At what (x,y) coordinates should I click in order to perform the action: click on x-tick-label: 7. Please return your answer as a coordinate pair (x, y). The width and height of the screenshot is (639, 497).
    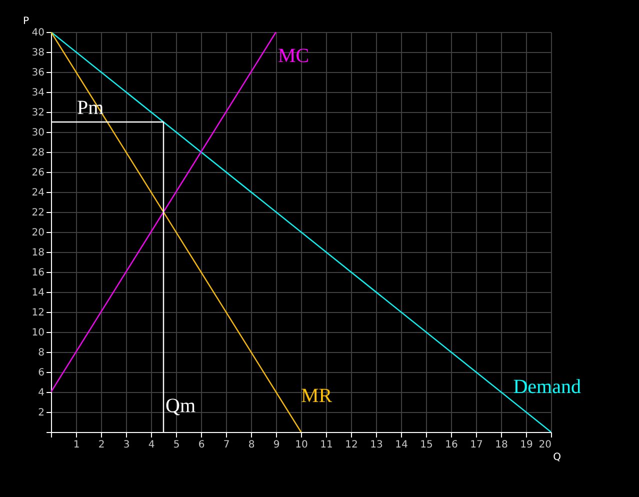
    Looking at the image, I should click on (226, 445).